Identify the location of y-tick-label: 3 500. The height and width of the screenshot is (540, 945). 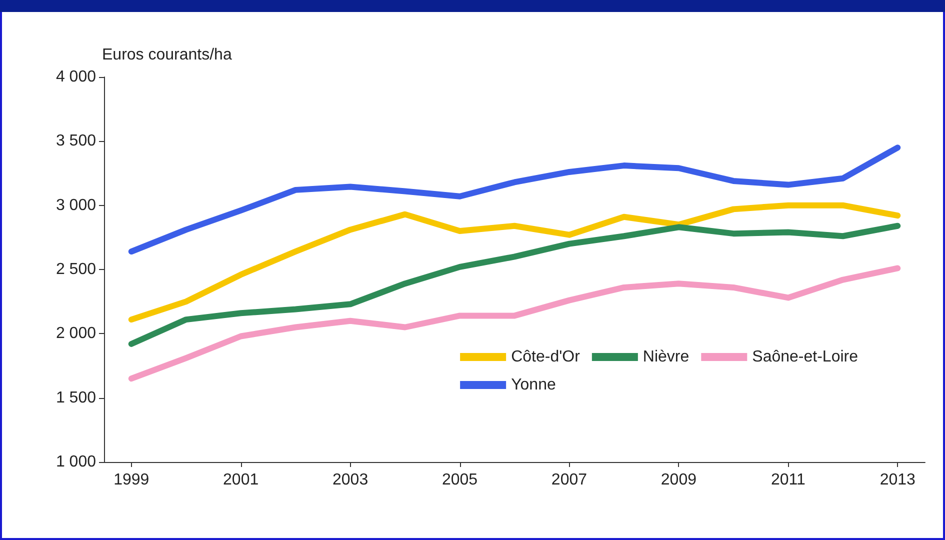
(76, 141).